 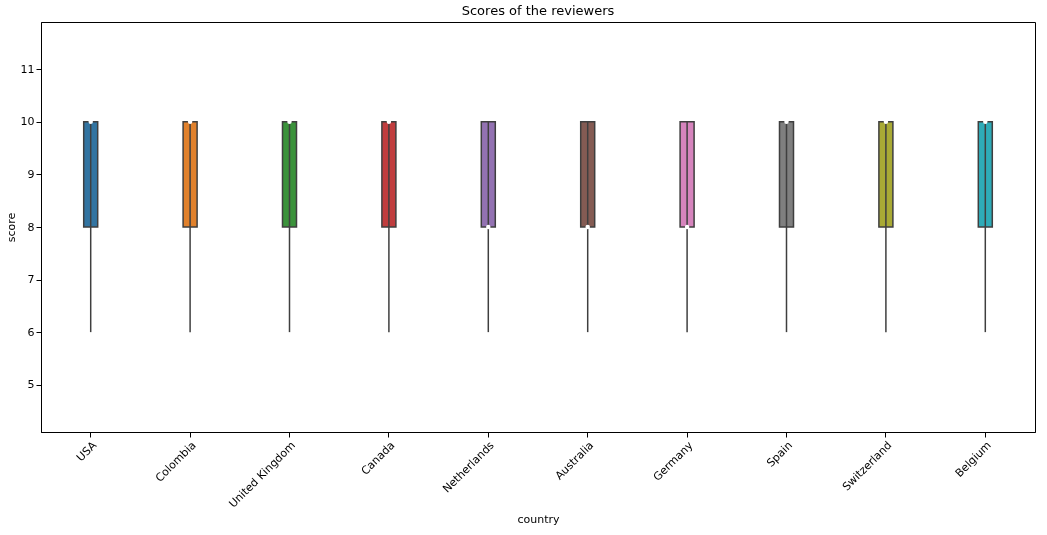 What do you see at coordinates (538, 10) in the screenshot?
I see `chart-title: Scores of the reviewers` at bounding box center [538, 10].